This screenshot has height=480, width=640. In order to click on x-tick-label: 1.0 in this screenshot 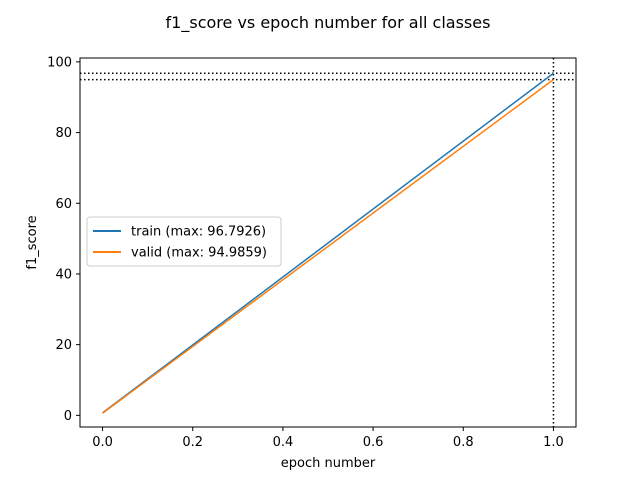, I will do `click(553, 442)`.